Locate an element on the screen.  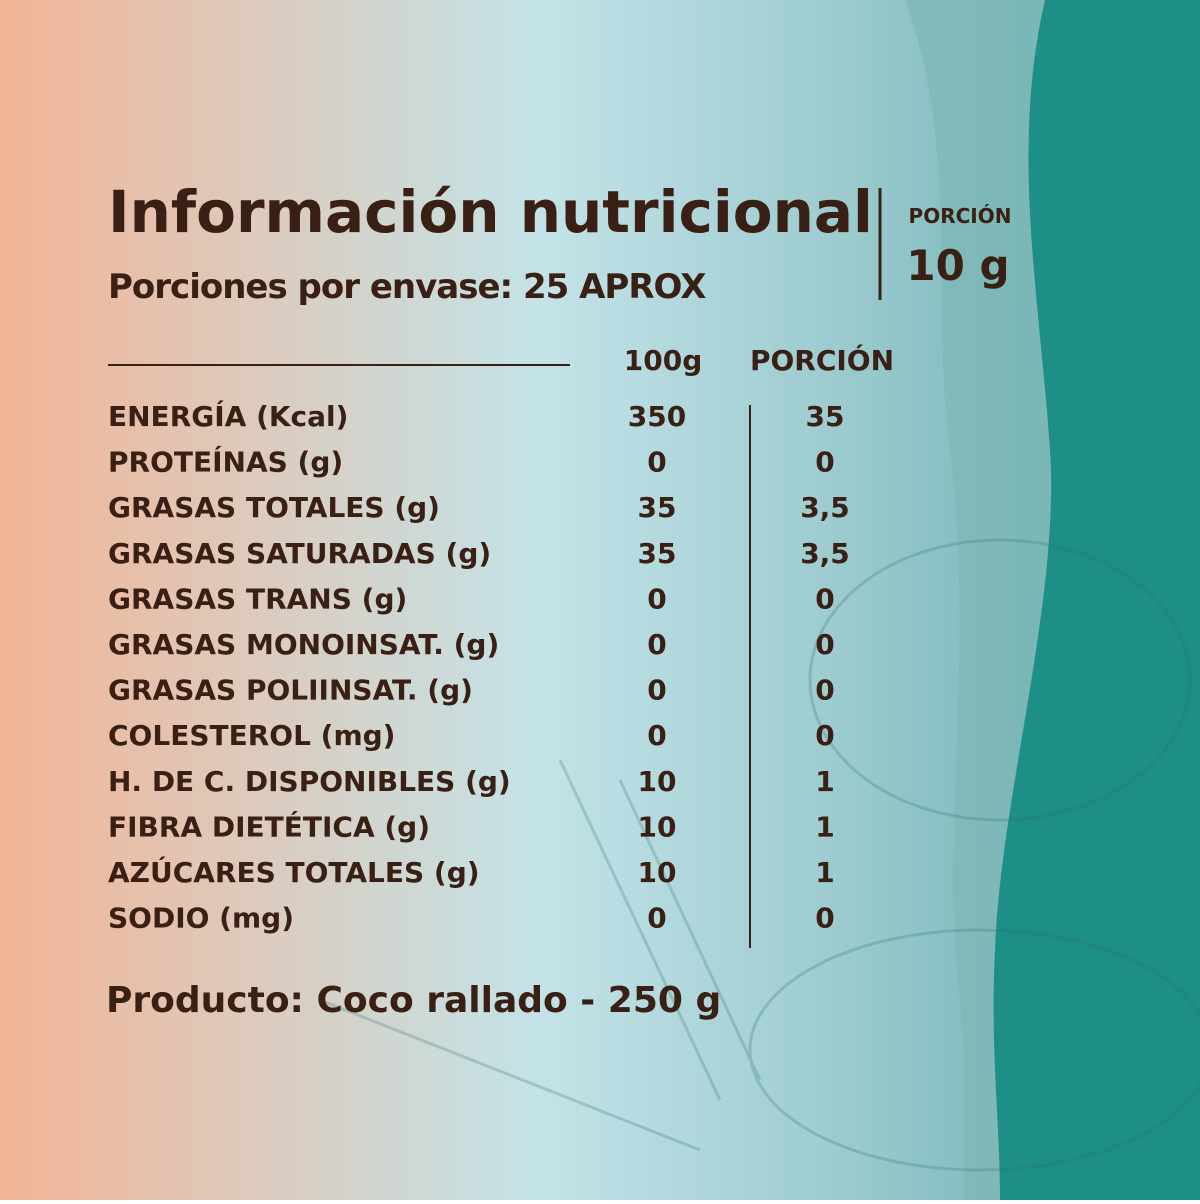
row-label: PROTEÍNAS (g) is located at coordinates (225, 462).